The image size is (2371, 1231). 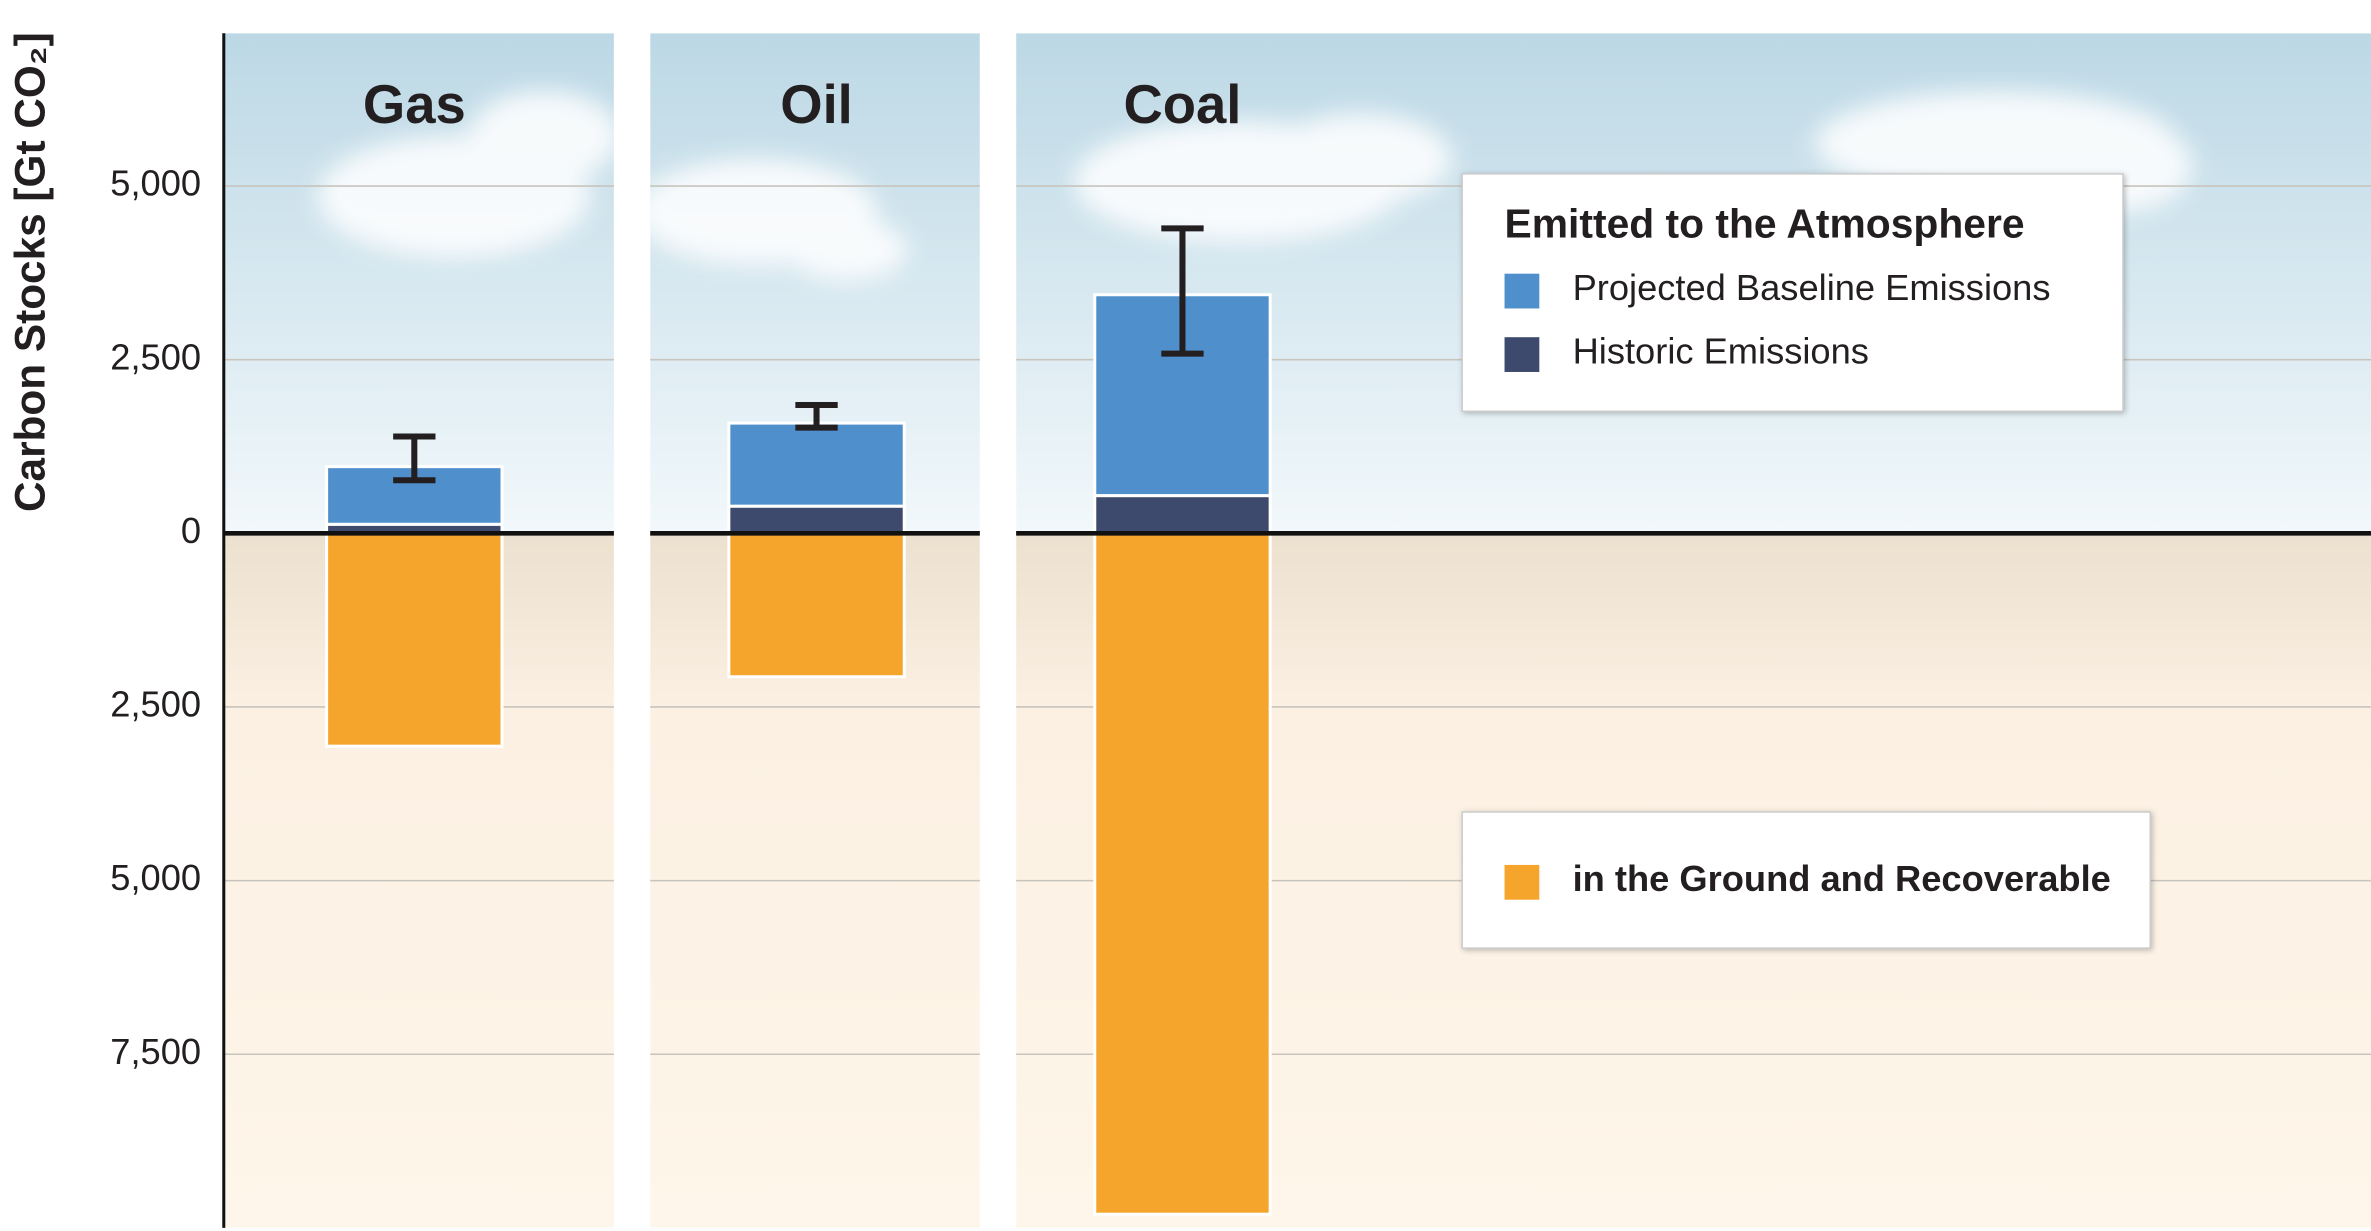 What do you see at coordinates (1765, 224) in the screenshot?
I see `legend-title: Emitted to the Atmosphere` at bounding box center [1765, 224].